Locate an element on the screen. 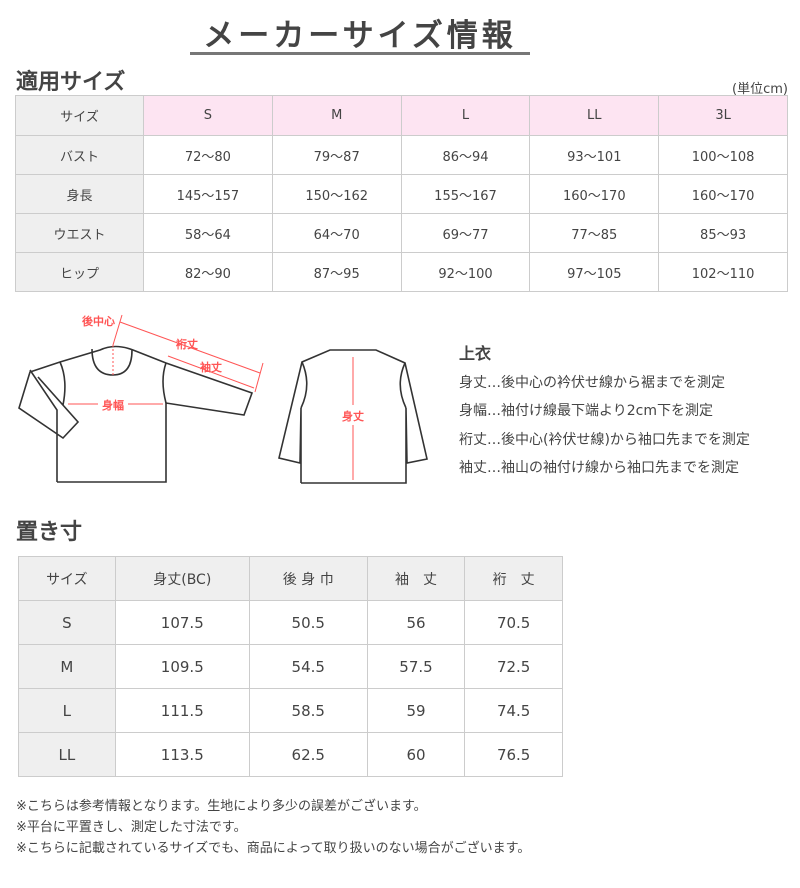 The image size is (800, 888). table-header-row: サイズ S M L LL 3L is located at coordinates (401, 115).